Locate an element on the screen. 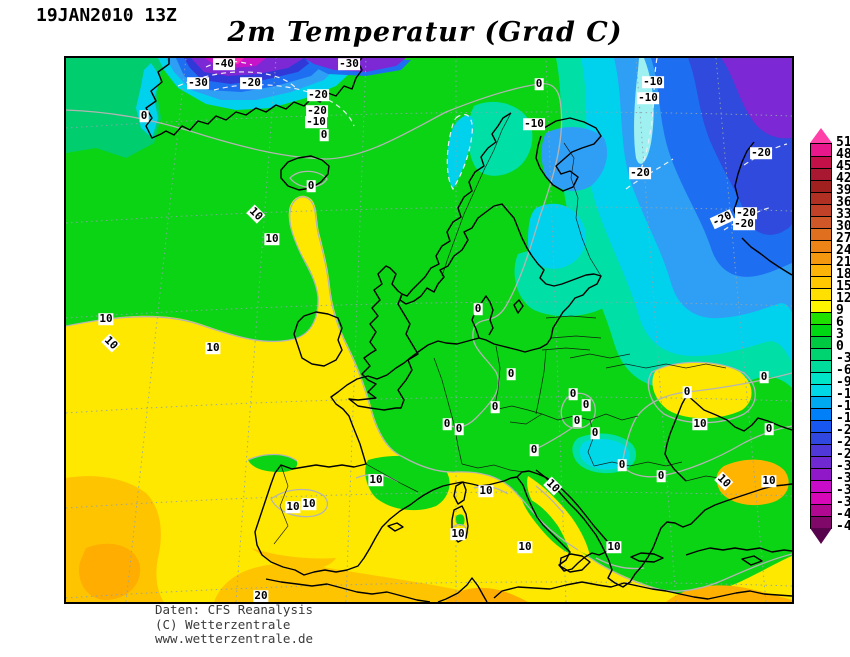 This screenshot has height=657, width=850. legend-tick-label: 21 is located at coordinates (843, 262).